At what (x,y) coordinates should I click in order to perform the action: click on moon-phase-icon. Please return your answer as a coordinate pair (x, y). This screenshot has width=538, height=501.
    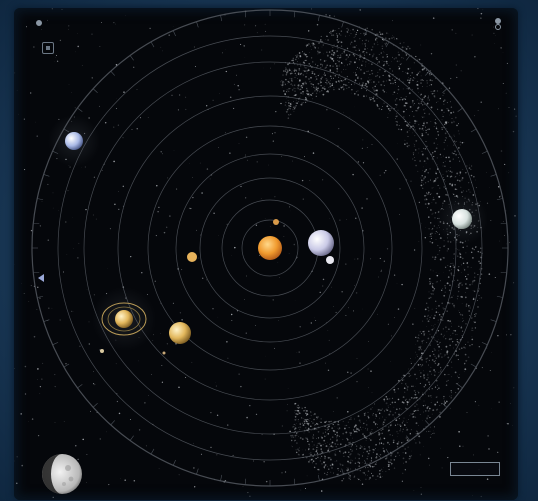
    Looking at the image, I should click on (62, 474).